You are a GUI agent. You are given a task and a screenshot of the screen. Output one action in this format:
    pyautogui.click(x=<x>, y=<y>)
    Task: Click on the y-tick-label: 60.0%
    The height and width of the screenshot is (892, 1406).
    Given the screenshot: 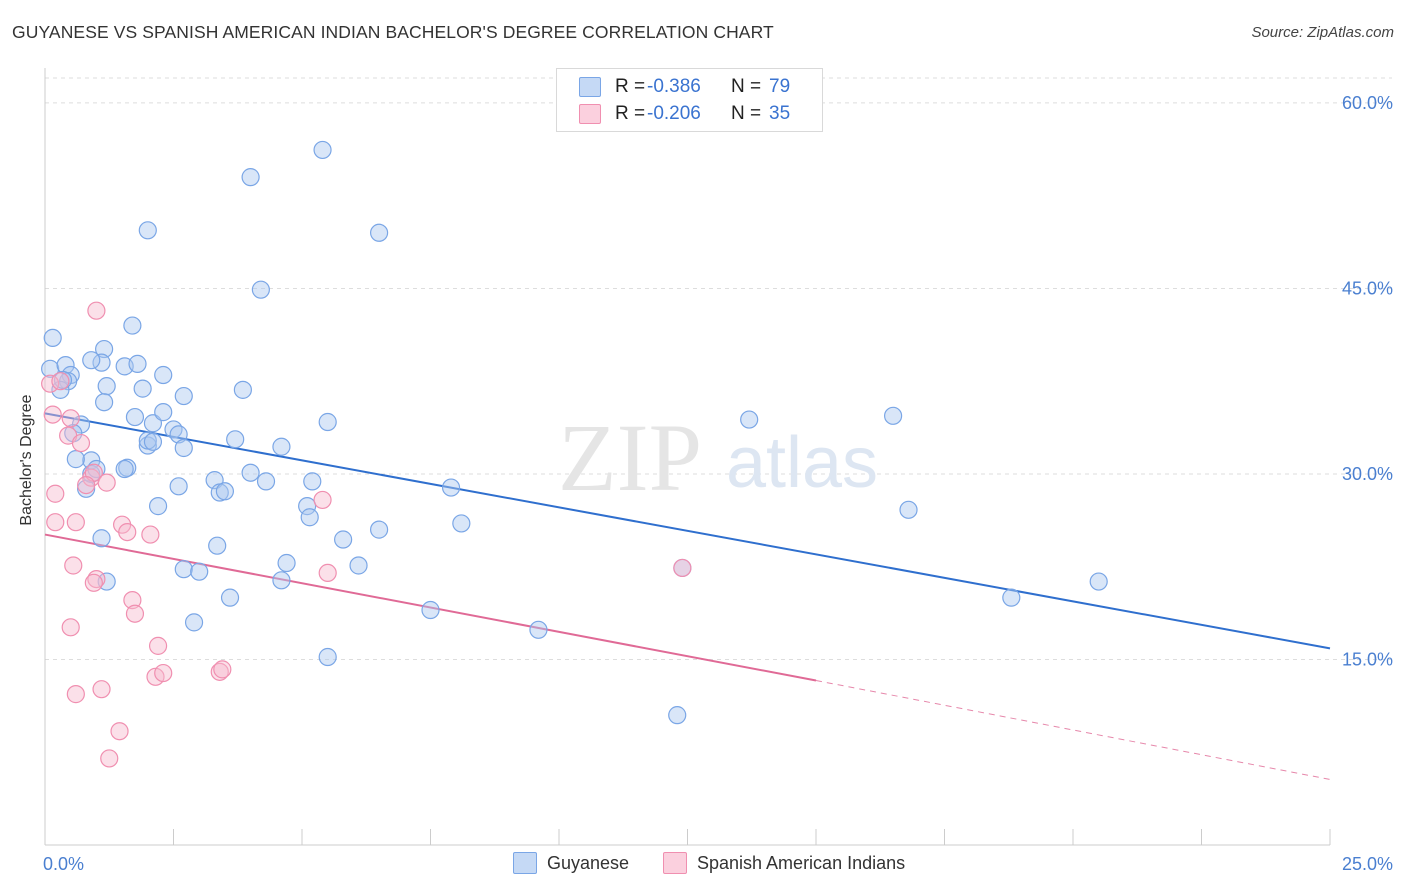 What is the action you would take?
    pyautogui.click(x=1367, y=103)
    